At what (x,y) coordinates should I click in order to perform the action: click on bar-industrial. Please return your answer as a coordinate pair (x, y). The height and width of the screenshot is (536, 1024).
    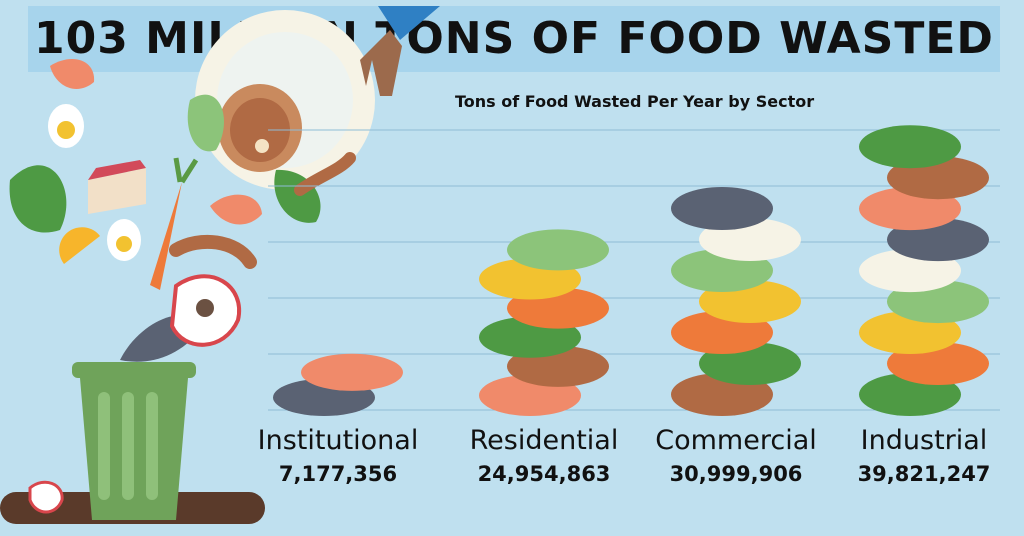
    Looking at the image, I should click on (924, 270).